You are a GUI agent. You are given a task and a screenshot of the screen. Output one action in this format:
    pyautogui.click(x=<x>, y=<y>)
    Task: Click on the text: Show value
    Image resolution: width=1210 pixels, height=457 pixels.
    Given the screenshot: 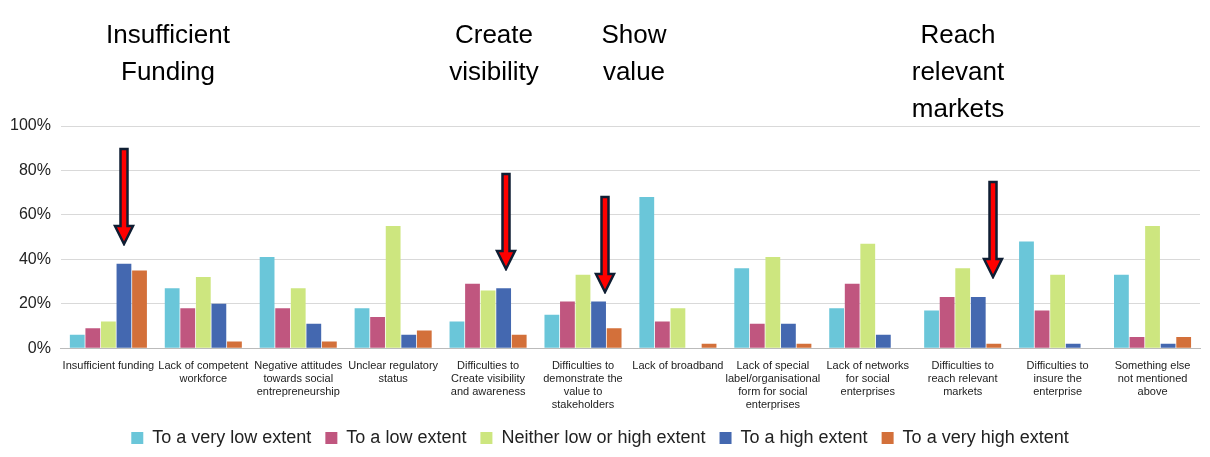 What is the action you would take?
    pyautogui.click(x=634, y=53)
    